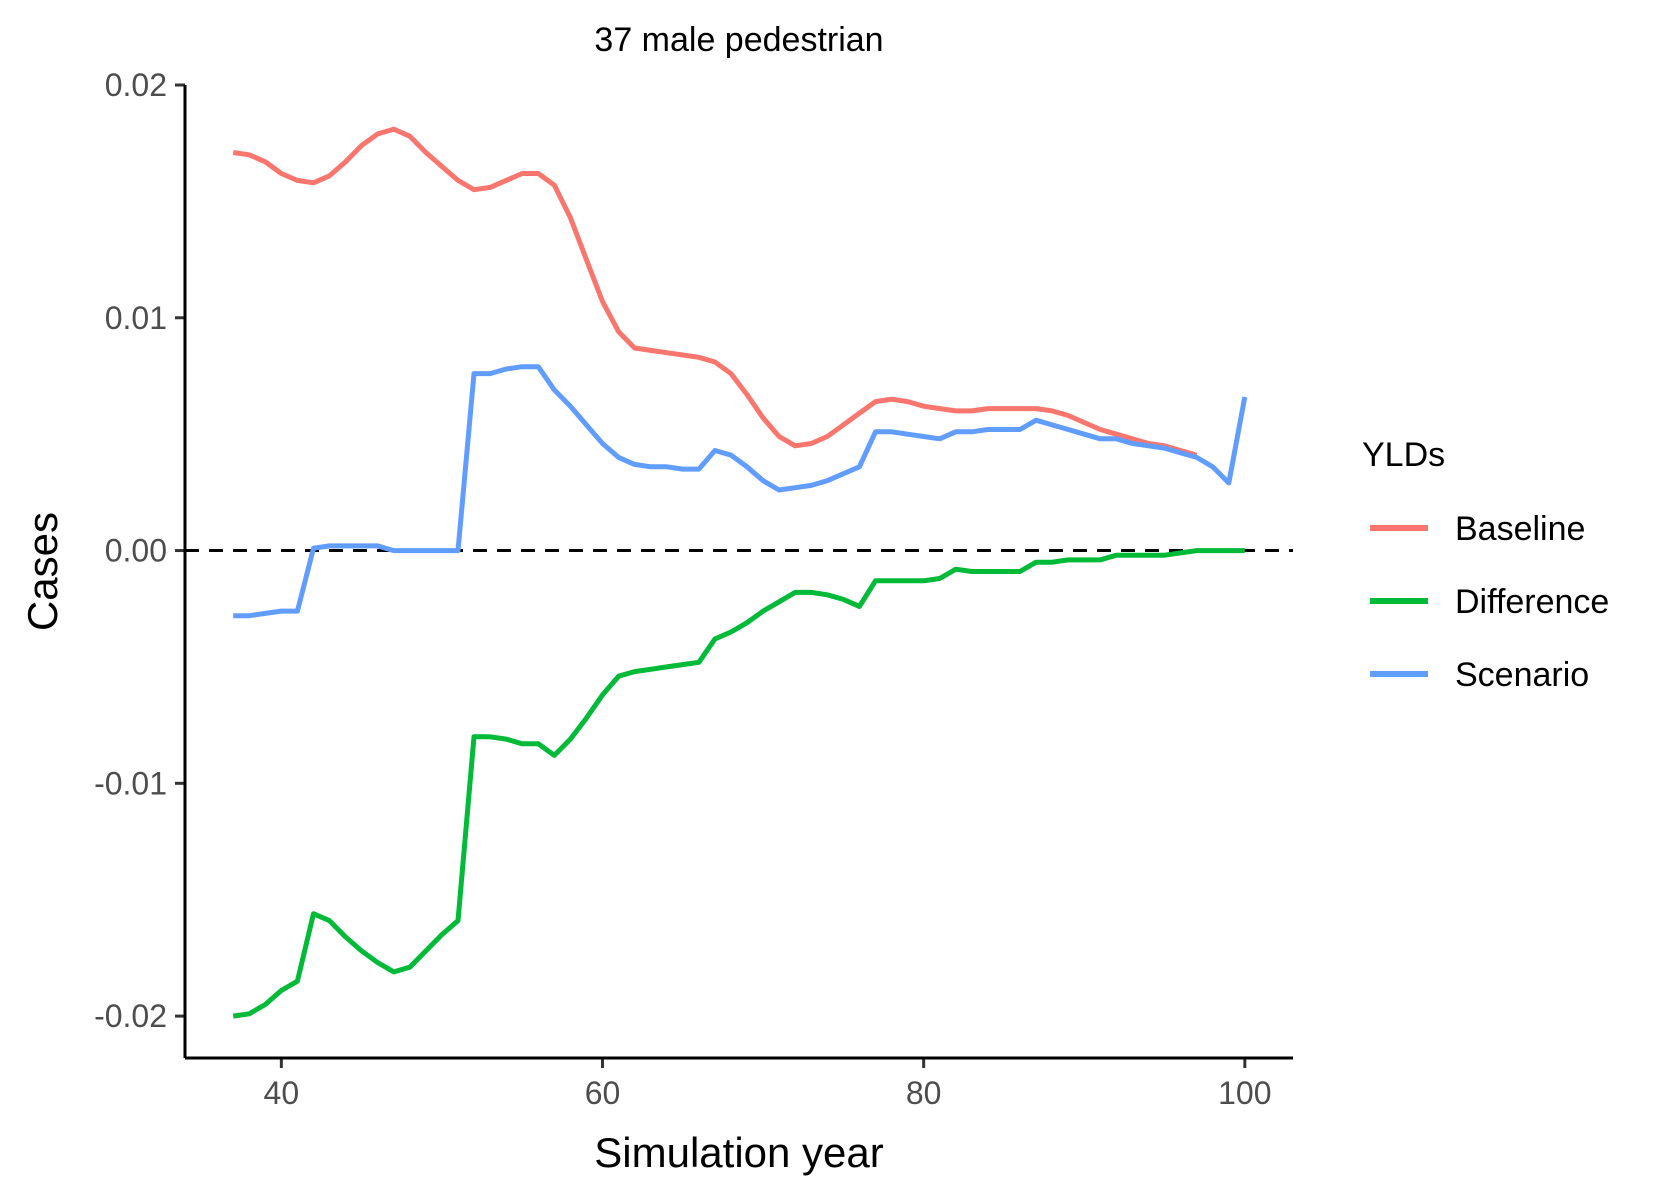 This screenshot has width=1653, height=1181. I want to click on legend-label-baseline: Baseline, so click(1520, 529).